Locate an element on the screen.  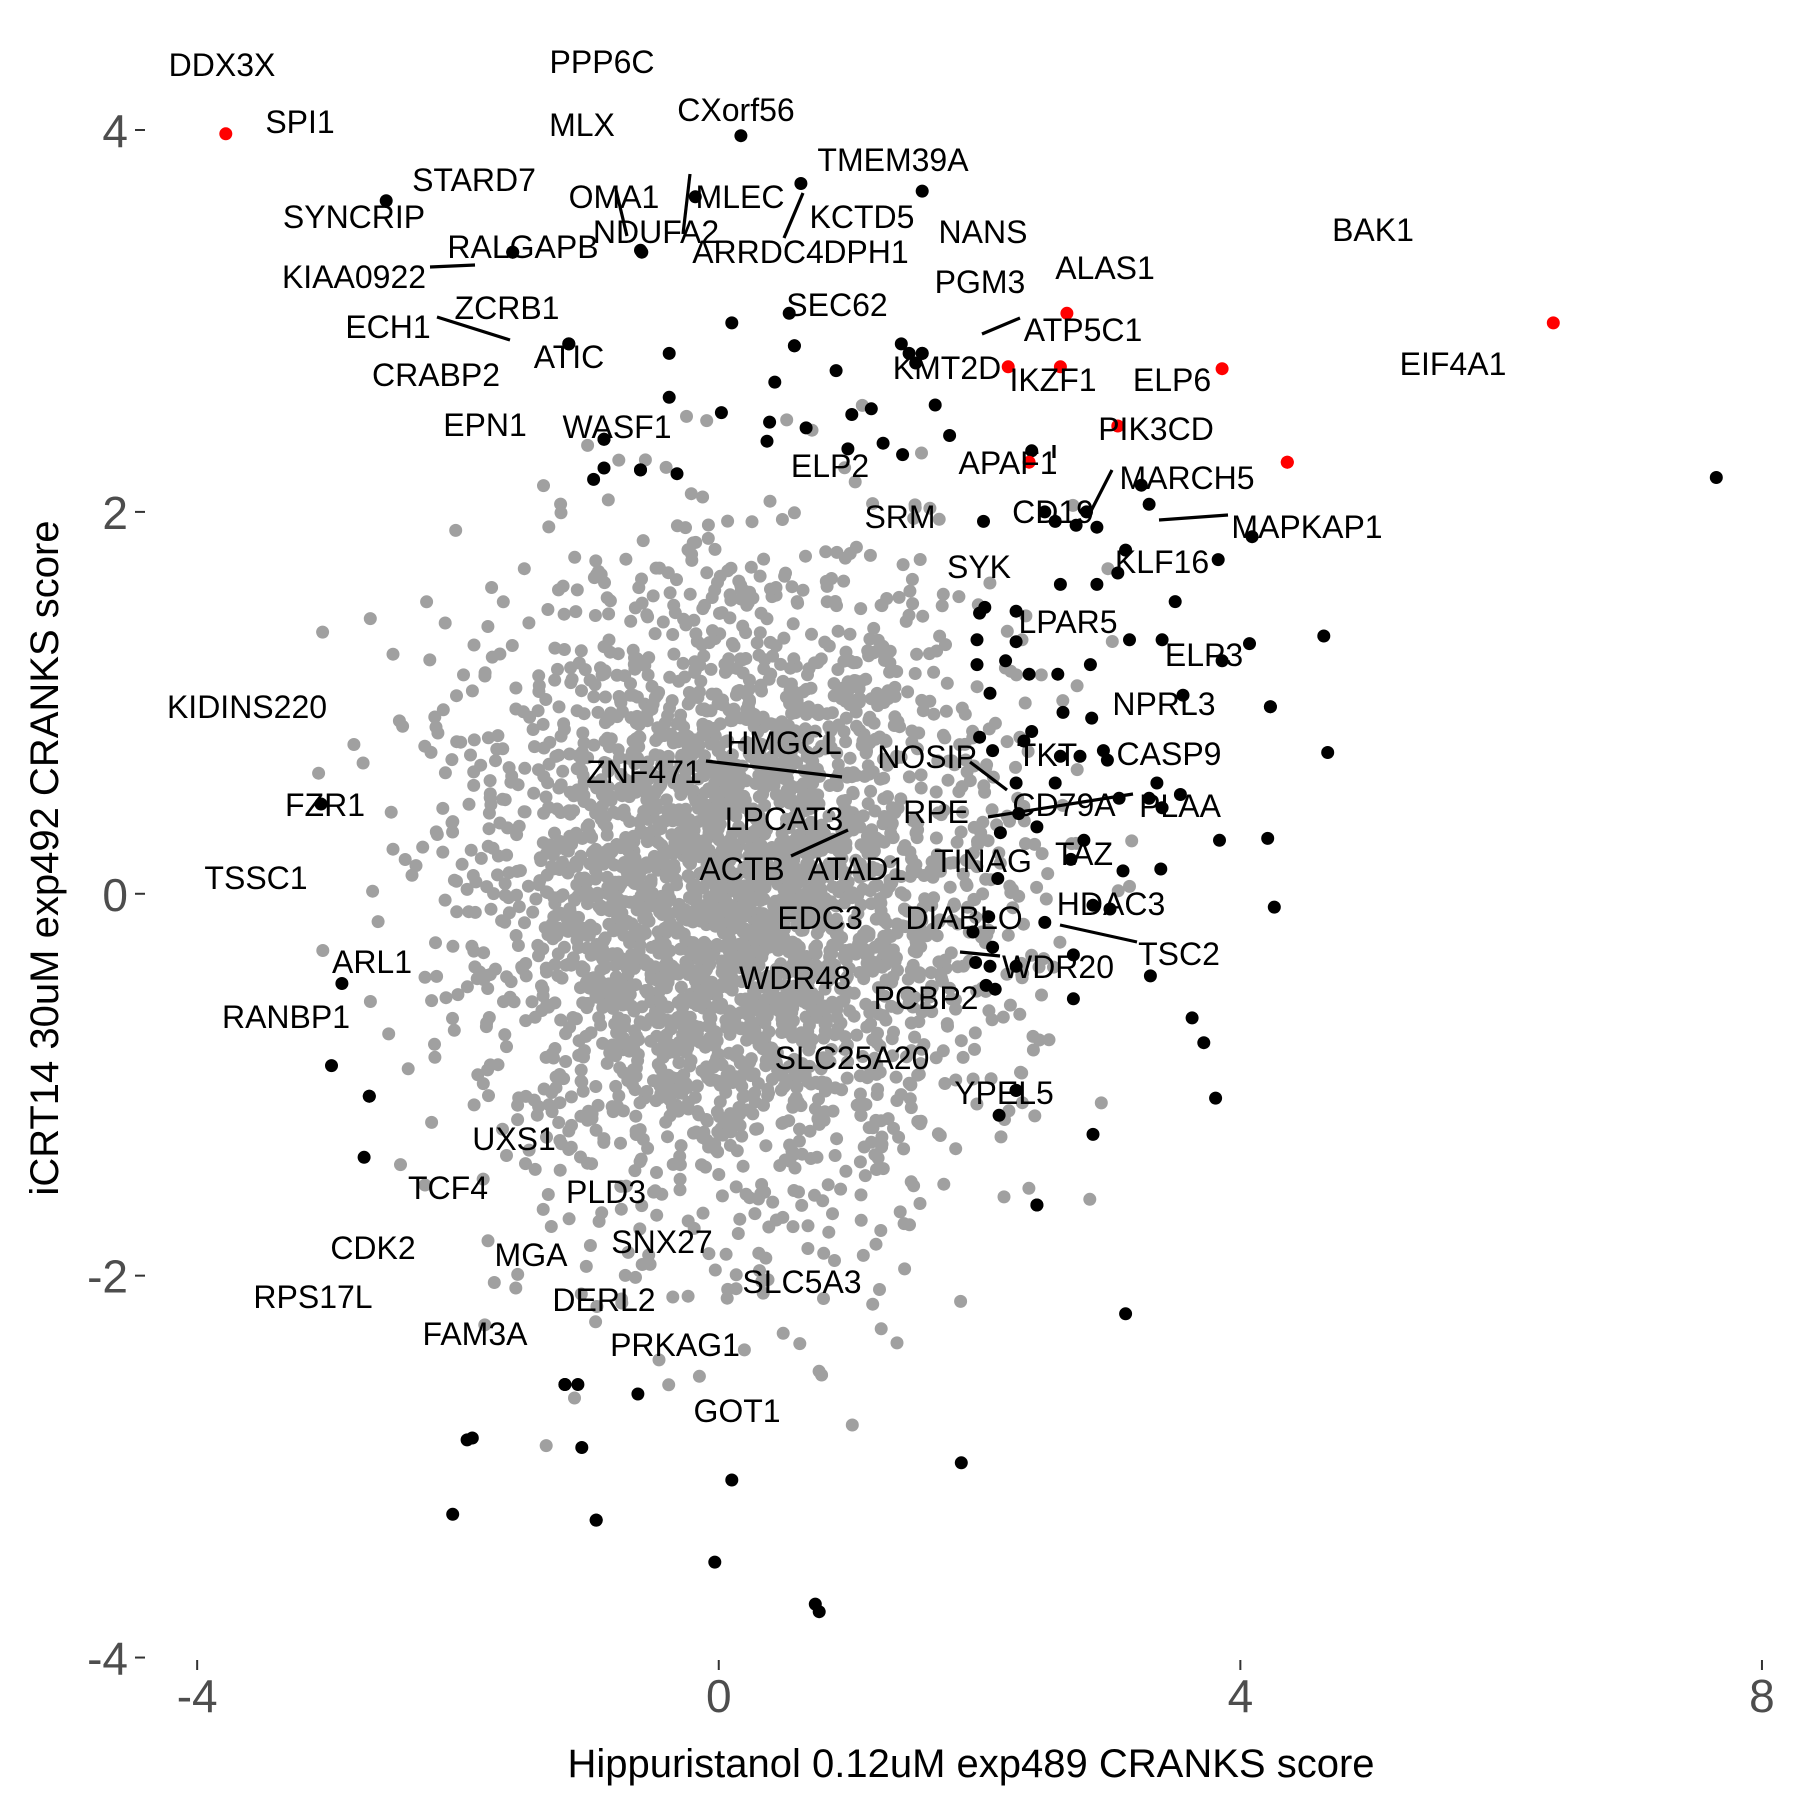
label-syncrip: SYNCRIP is located at coordinates (354, 217).